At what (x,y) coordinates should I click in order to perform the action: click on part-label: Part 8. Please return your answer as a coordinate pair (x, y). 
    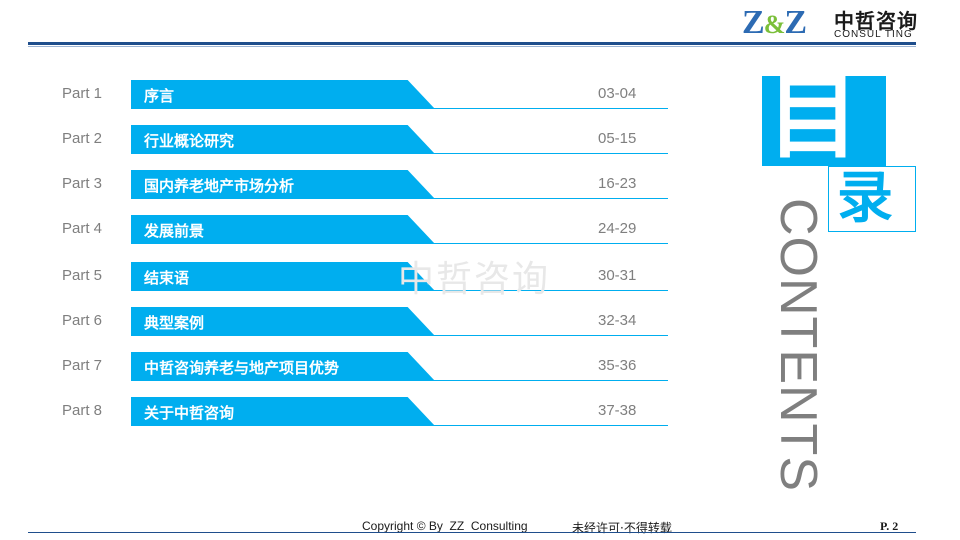
    Looking at the image, I should click on (82, 410).